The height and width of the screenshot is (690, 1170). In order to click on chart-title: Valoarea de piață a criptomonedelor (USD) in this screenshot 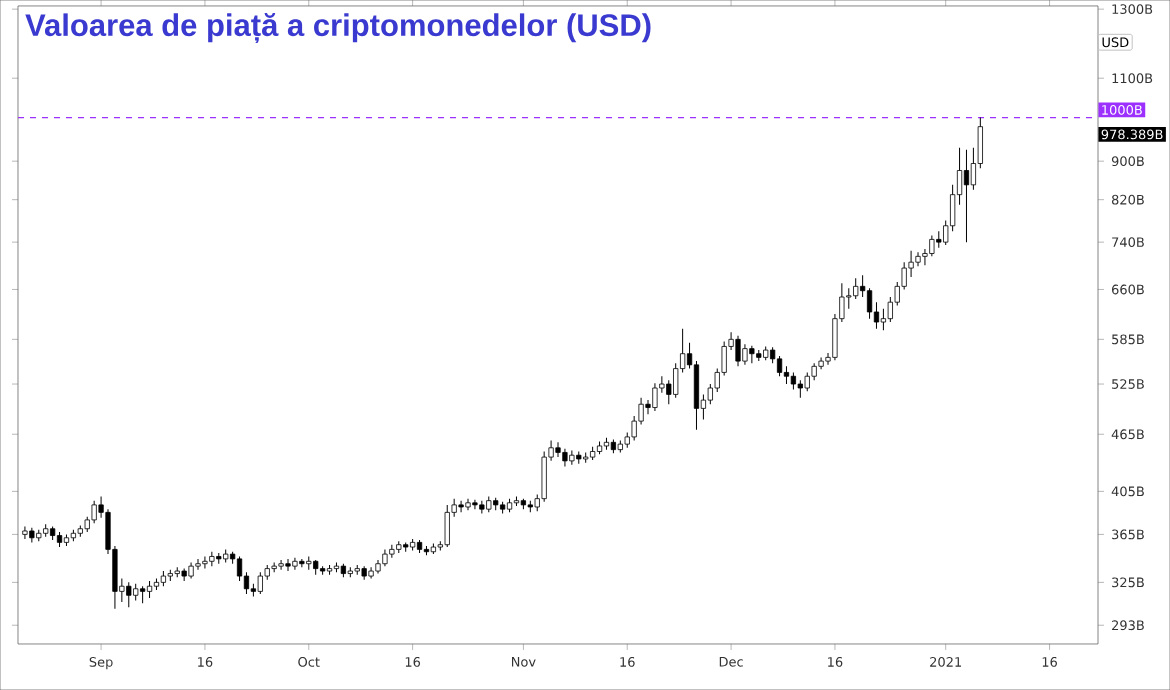, I will do `click(338, 28)`.